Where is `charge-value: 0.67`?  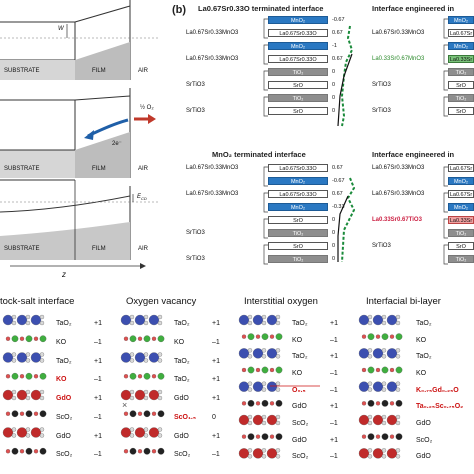
charge-value: 0.67 is located at coordinates (337, 59).